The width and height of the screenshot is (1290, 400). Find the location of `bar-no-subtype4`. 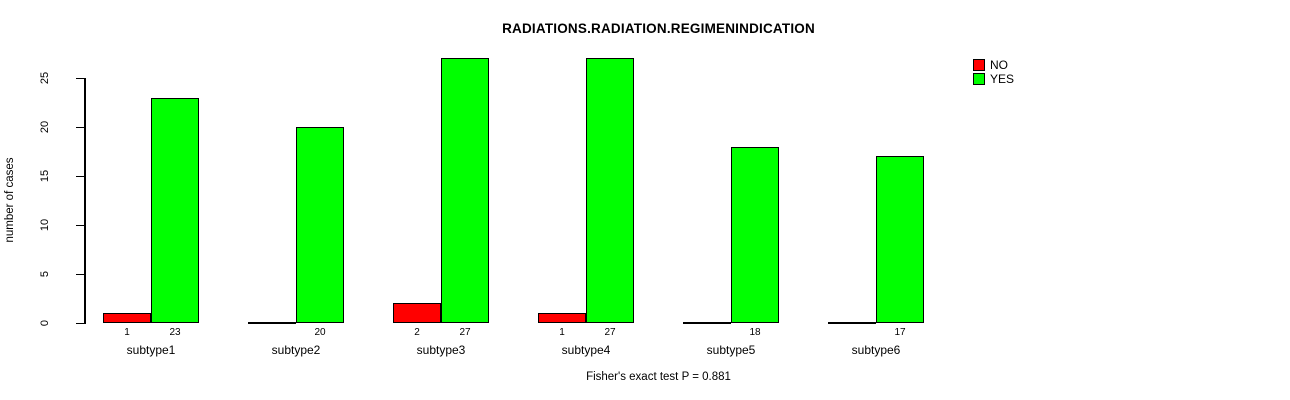

bar-no-subtype4 is located at coordinates (562, 318).